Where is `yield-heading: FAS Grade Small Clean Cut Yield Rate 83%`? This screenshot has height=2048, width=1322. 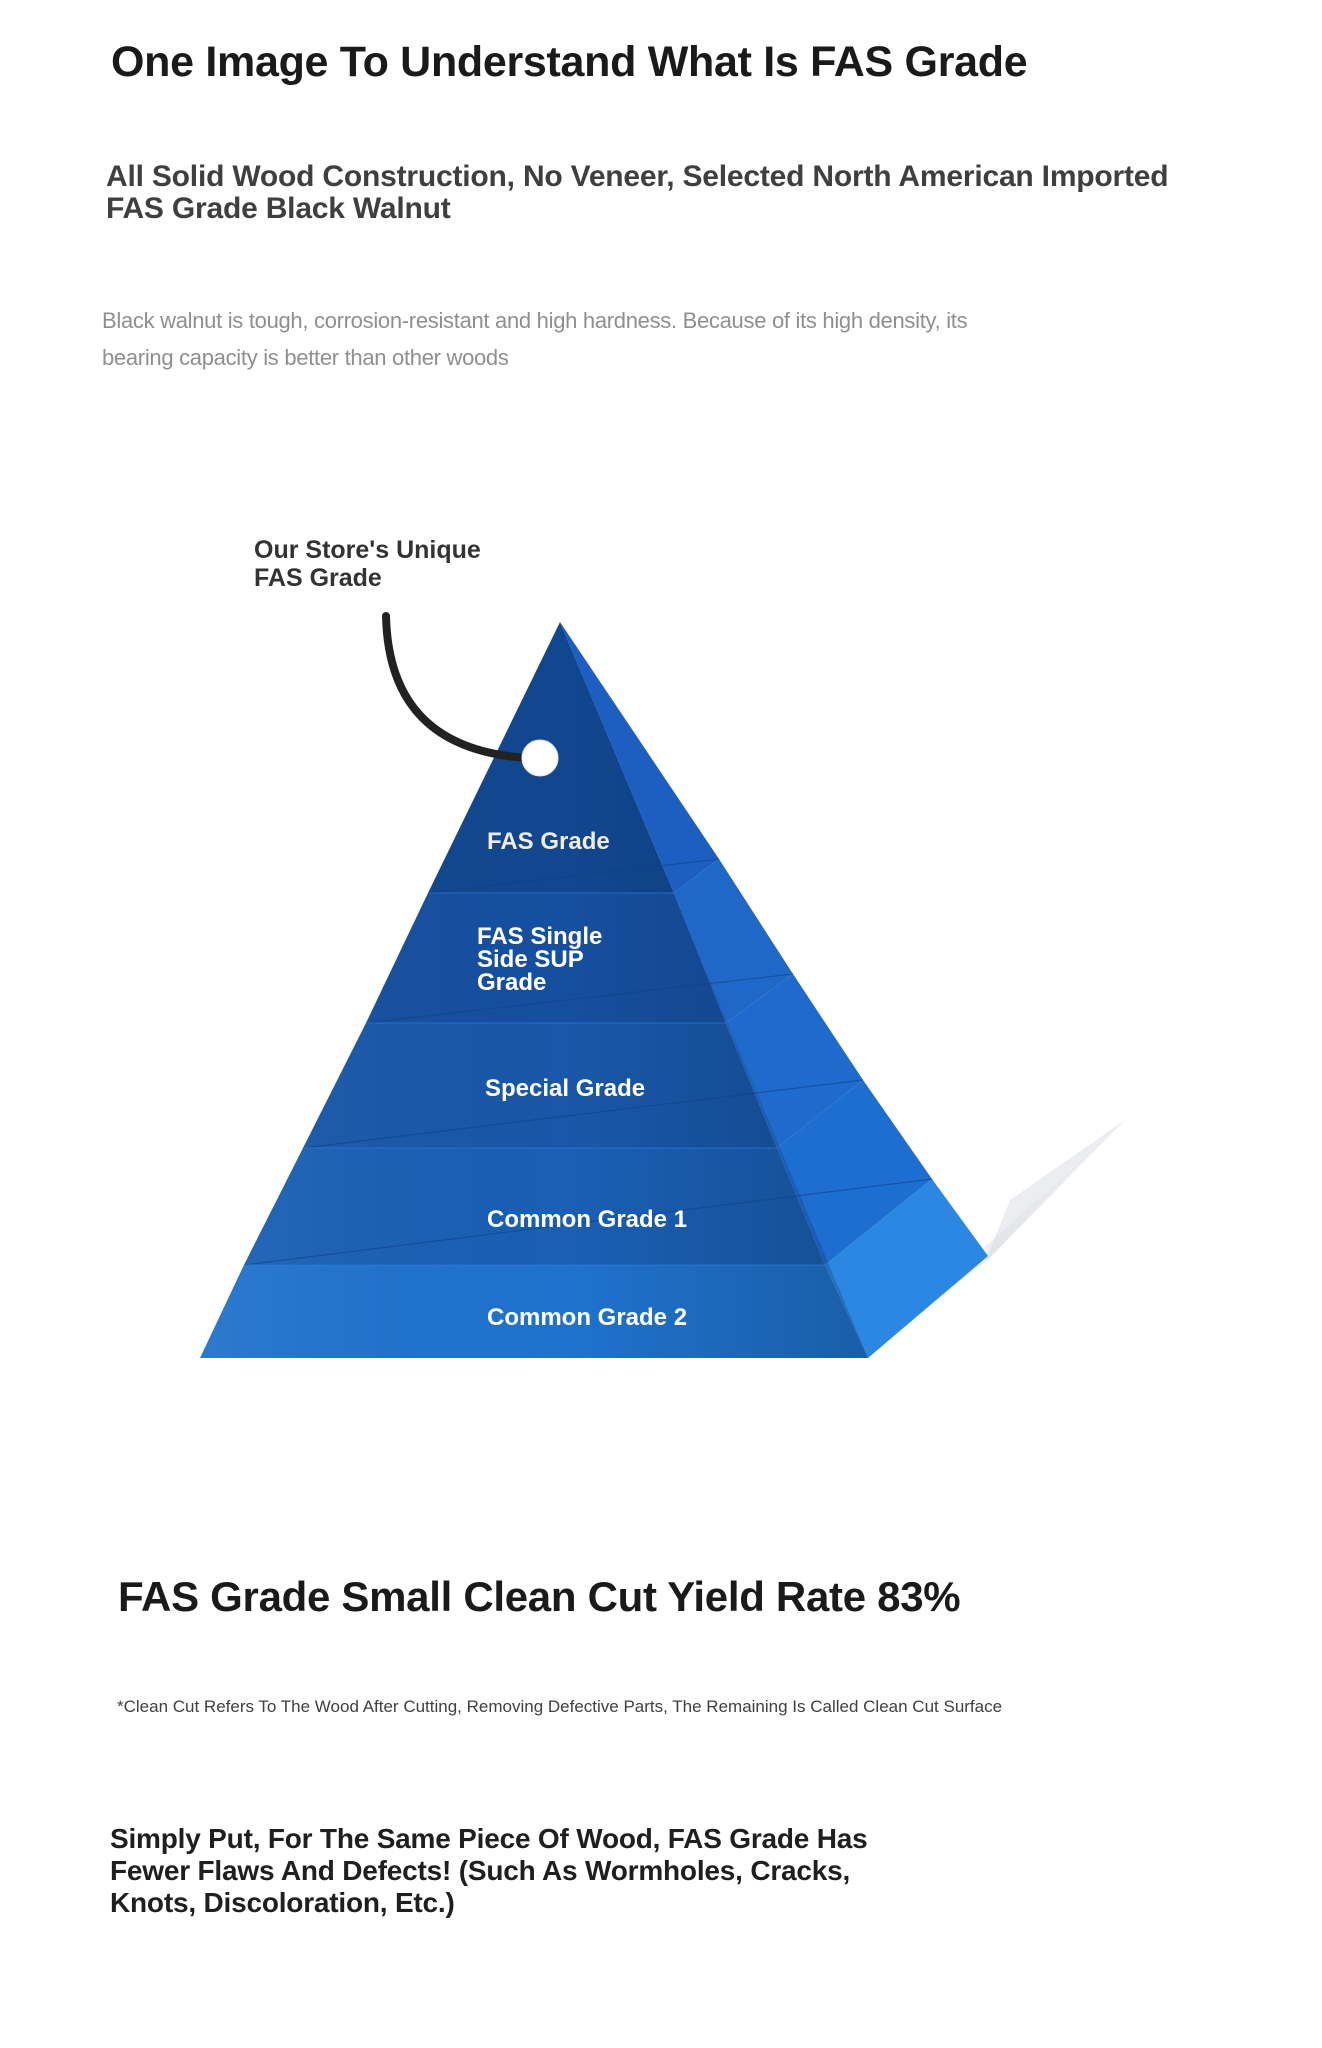
yield-heading: FAS Grade Small Clean Cut Yield Rate 83% is located at coordinates (539, 1596).